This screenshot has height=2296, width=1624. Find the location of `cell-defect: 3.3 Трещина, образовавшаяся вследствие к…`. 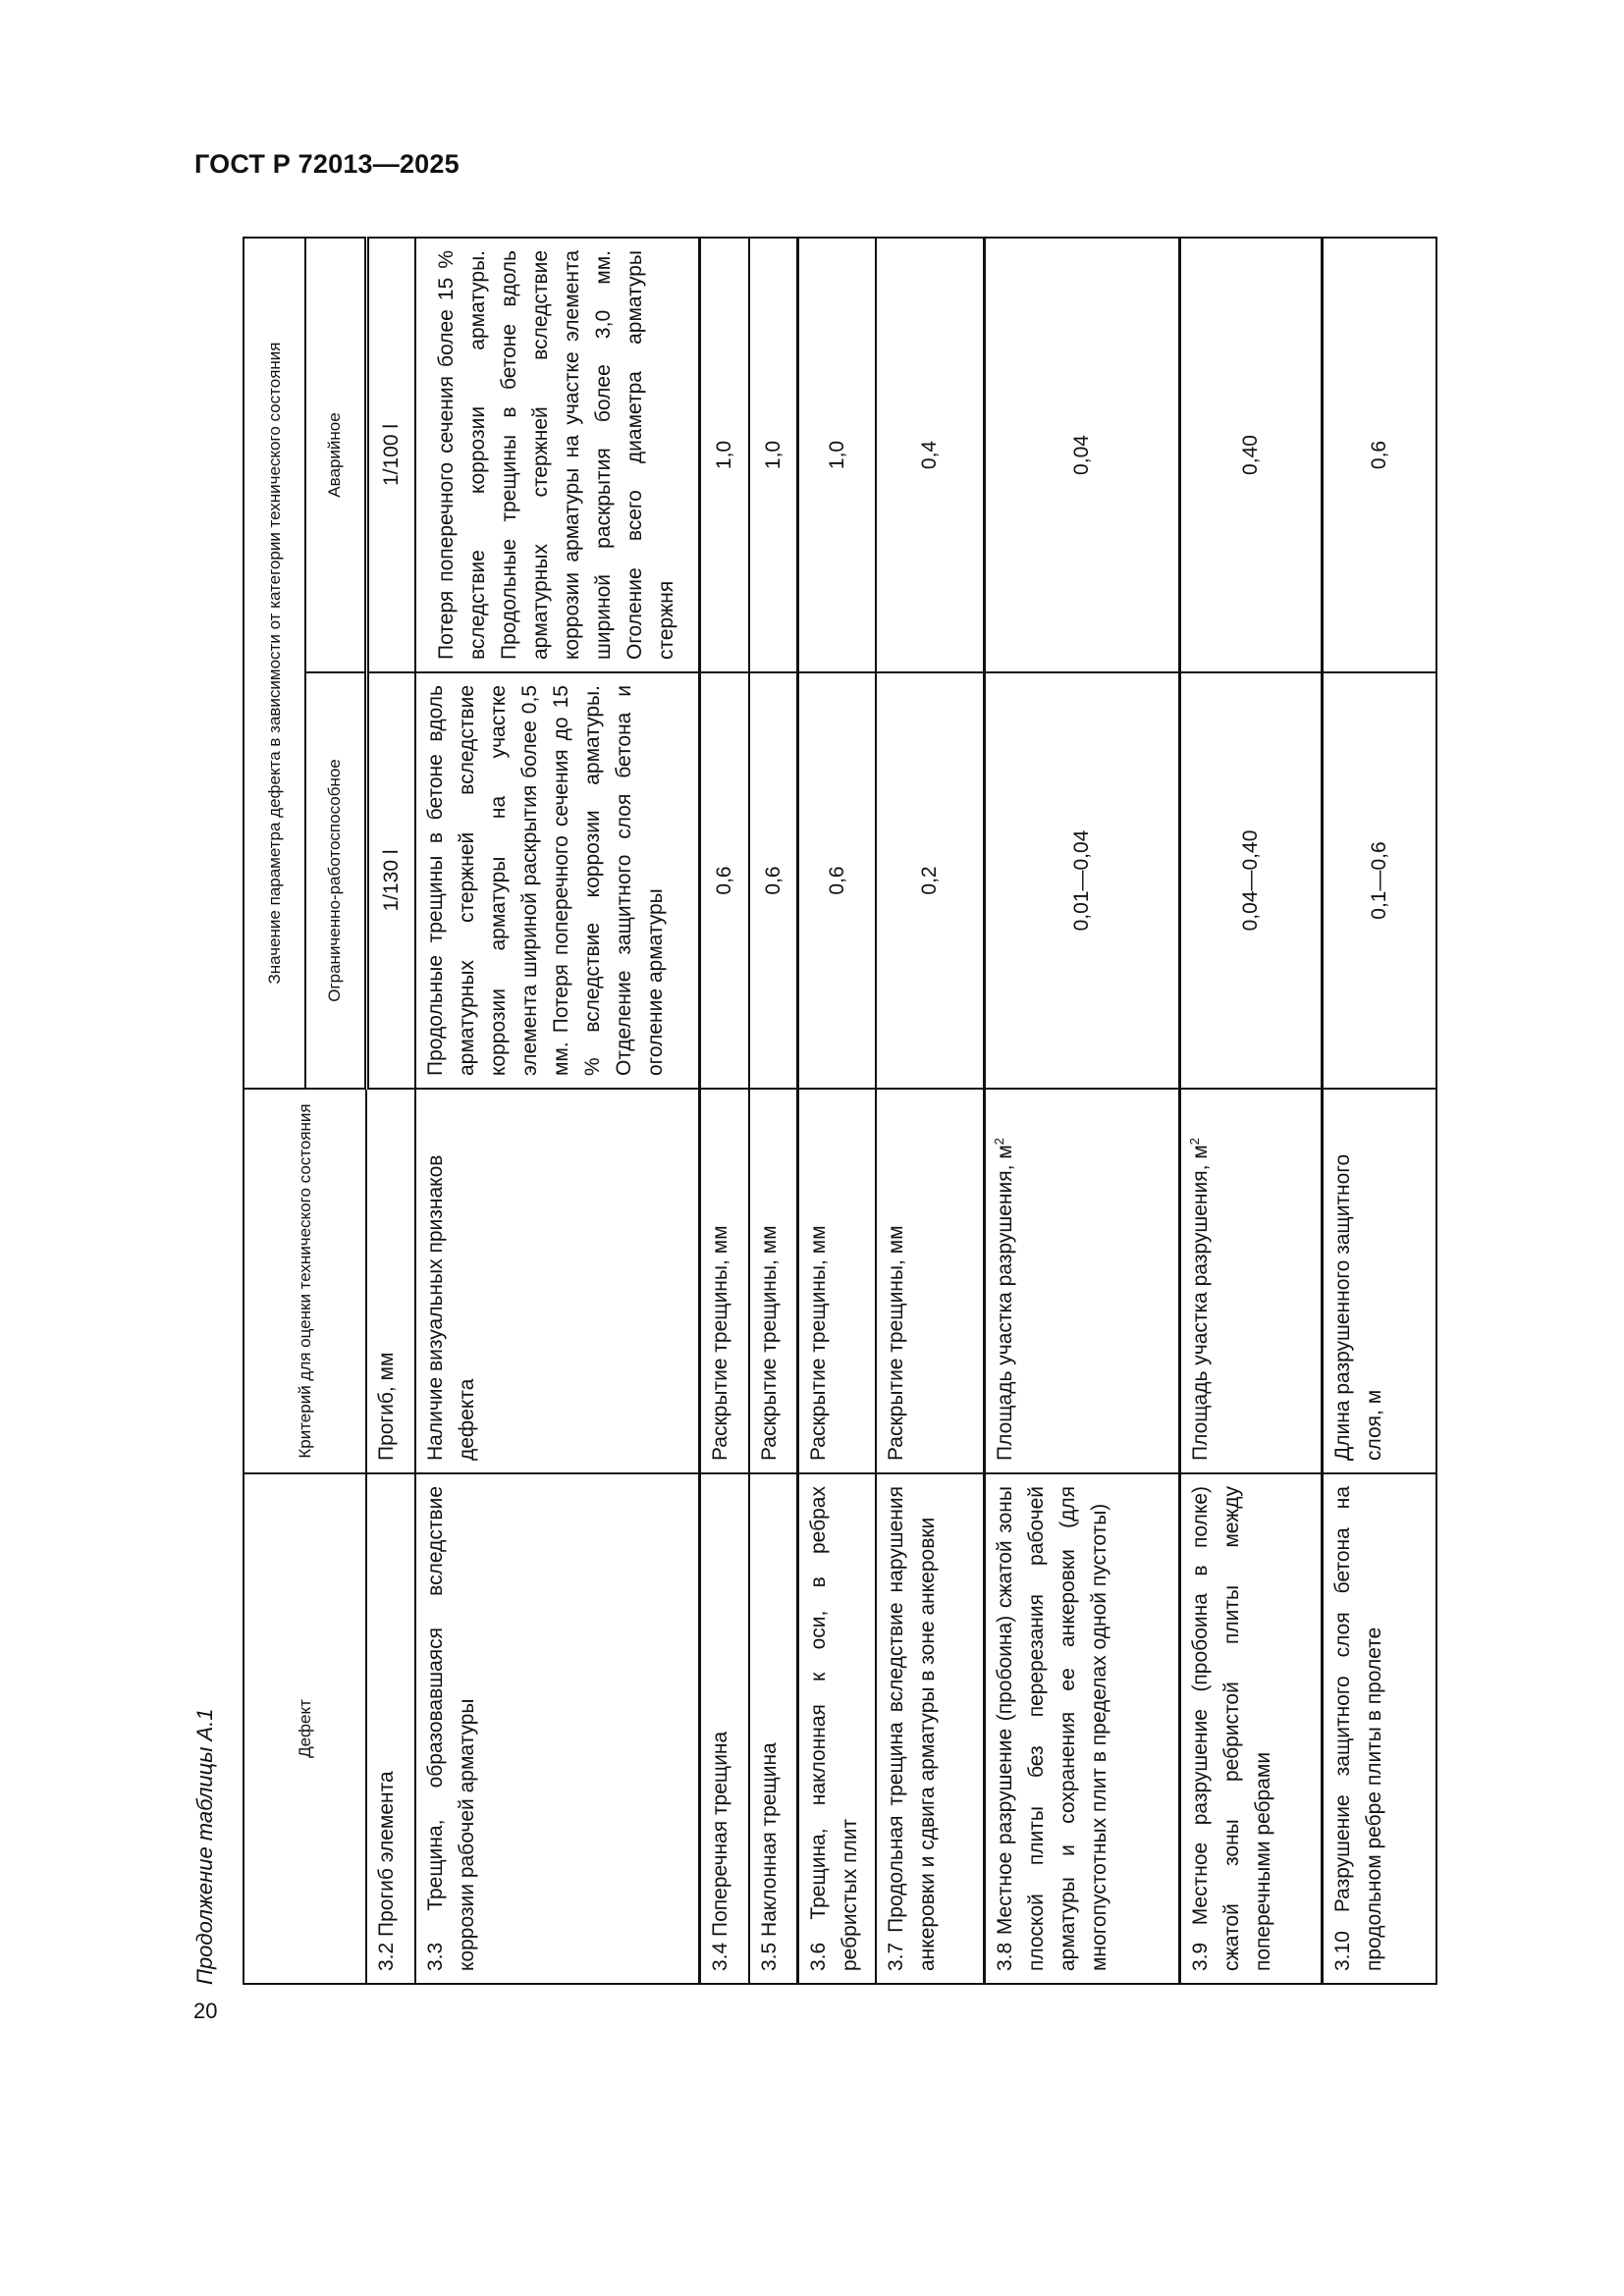

cell-defect: 3.3 Трещина, образовавшаяся вследствие к… is located at coordinates (557, 1728).